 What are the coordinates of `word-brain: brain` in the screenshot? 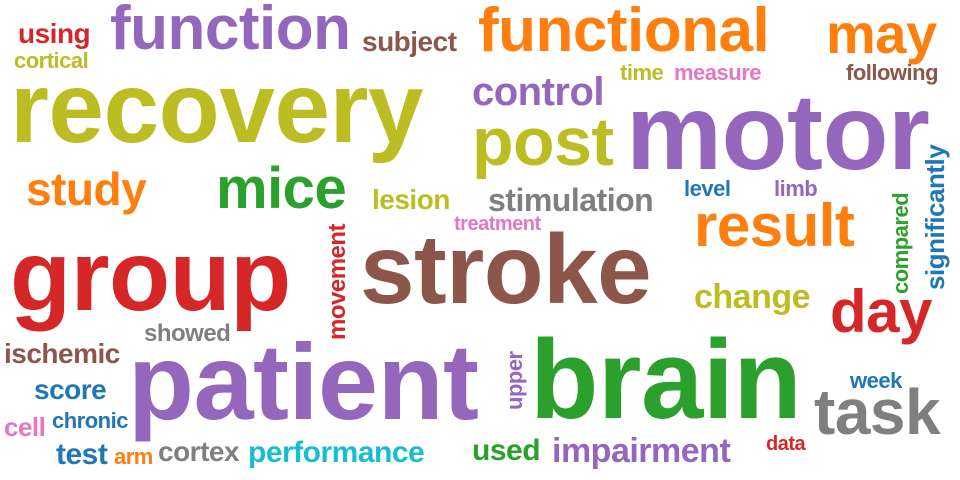 It's located at (666, 379).